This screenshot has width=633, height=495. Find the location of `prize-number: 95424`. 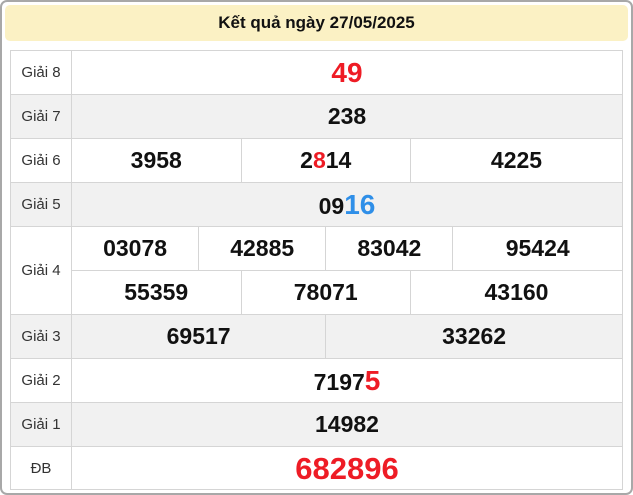

prize-number: 95424 is located at coordinates (537, 247).